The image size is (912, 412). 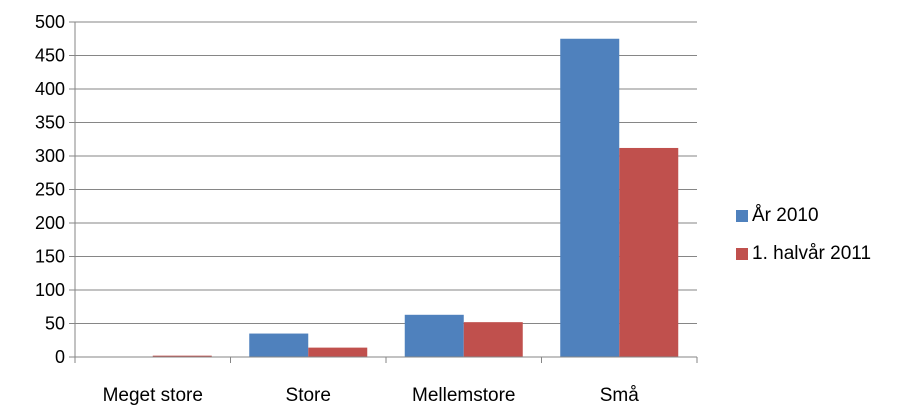 What do you see at coordinates (55, 324) in the screenshot?
I see `y-tick-label: 50` at bounding box center [55, 324].